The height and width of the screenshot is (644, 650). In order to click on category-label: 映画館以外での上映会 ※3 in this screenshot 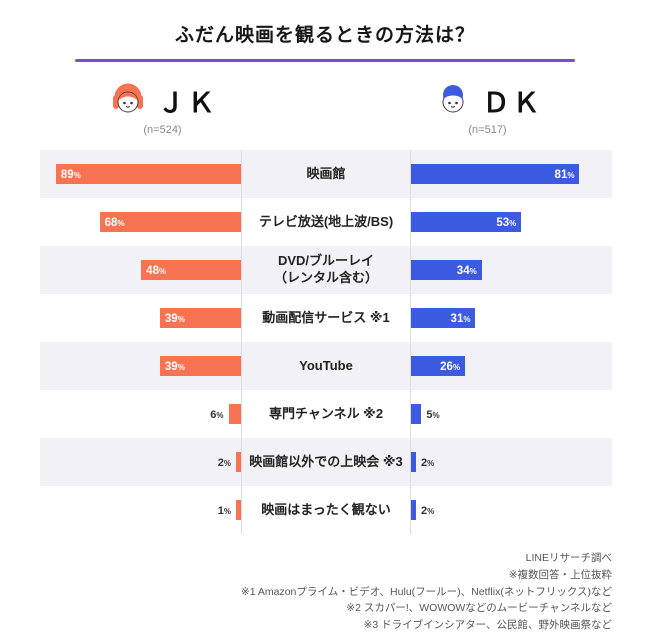, I will do `click(326, 461)`.